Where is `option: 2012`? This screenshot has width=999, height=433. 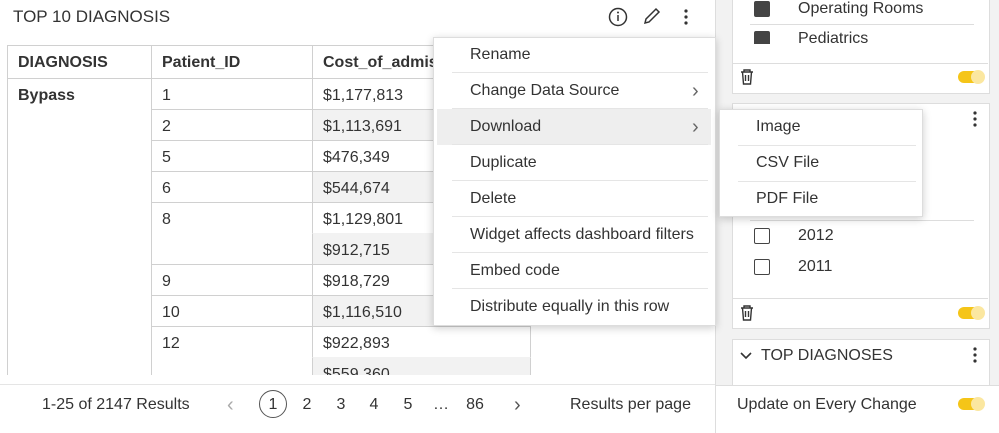
option: 2012 is located at coordinates (816, 235).